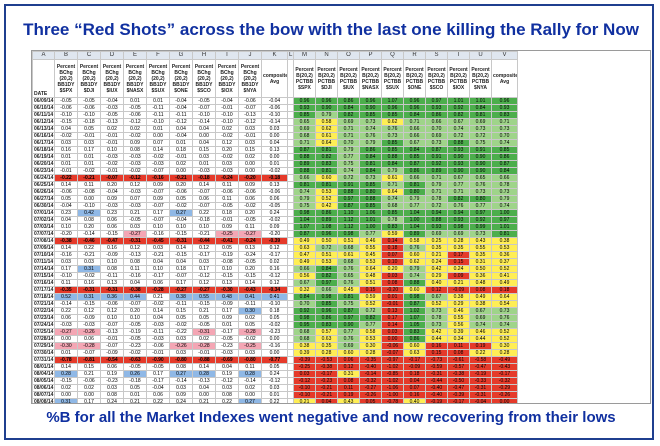 The height and width of the screenshot is (446, 660). What do you see at coordinates (227, 227) in the screenshot?
I see `bchg-cell: 0.09` at bounding box center [227, 227].